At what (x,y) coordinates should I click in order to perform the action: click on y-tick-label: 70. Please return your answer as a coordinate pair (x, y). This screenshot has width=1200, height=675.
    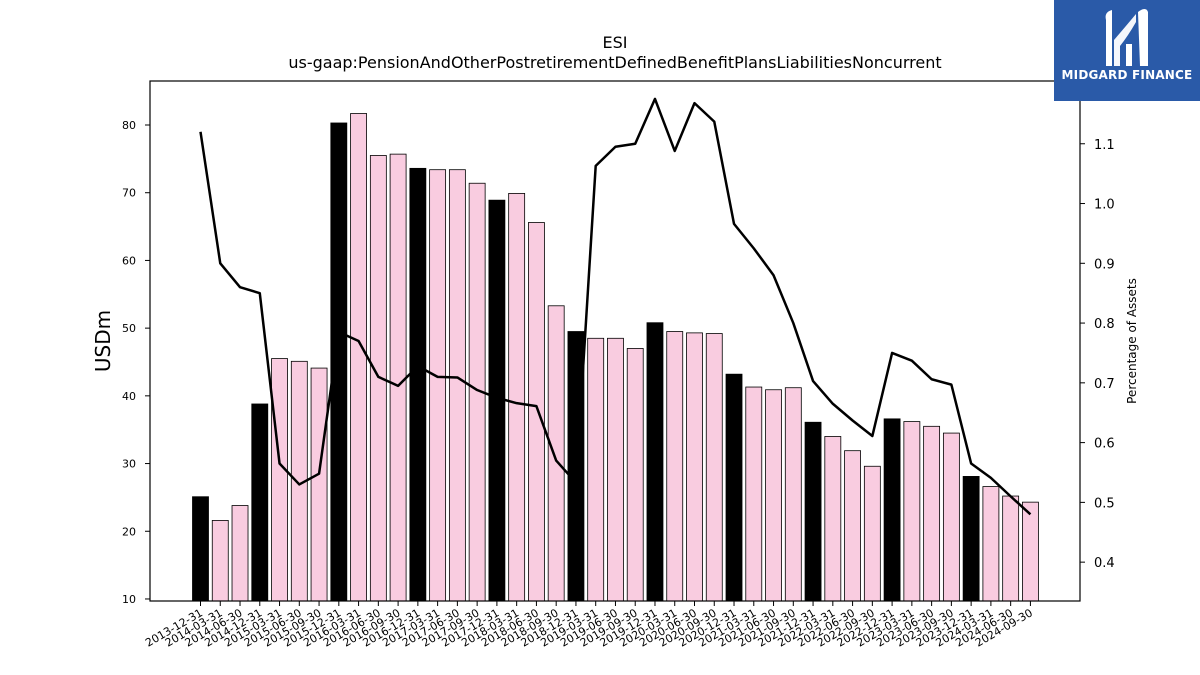
    Looking at the image, I should click on (129, 193).